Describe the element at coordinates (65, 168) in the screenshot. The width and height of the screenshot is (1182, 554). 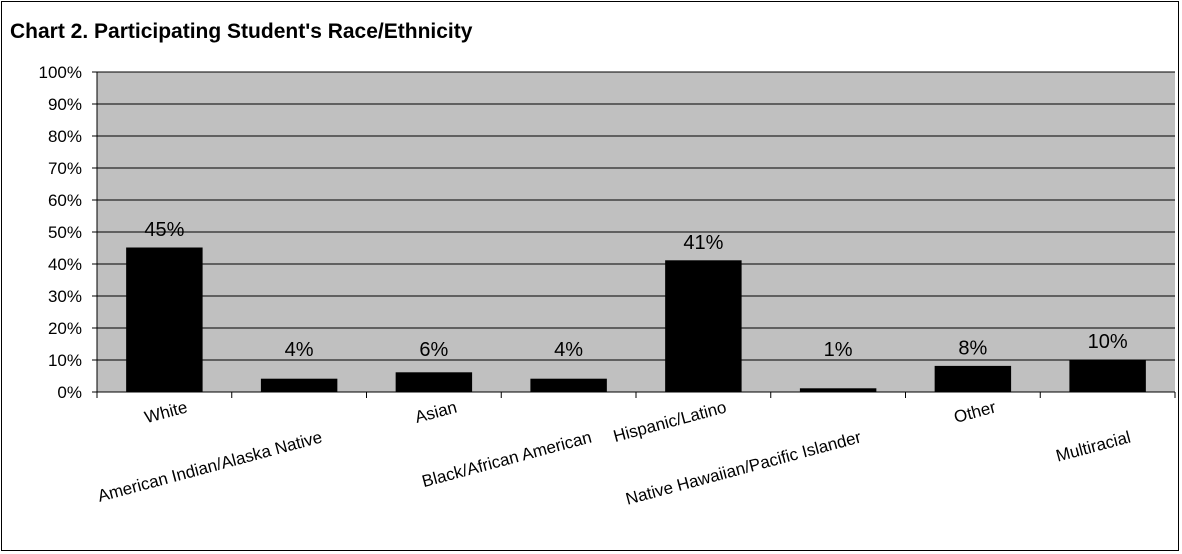
I see `y-tick-label: 70%` at that location.